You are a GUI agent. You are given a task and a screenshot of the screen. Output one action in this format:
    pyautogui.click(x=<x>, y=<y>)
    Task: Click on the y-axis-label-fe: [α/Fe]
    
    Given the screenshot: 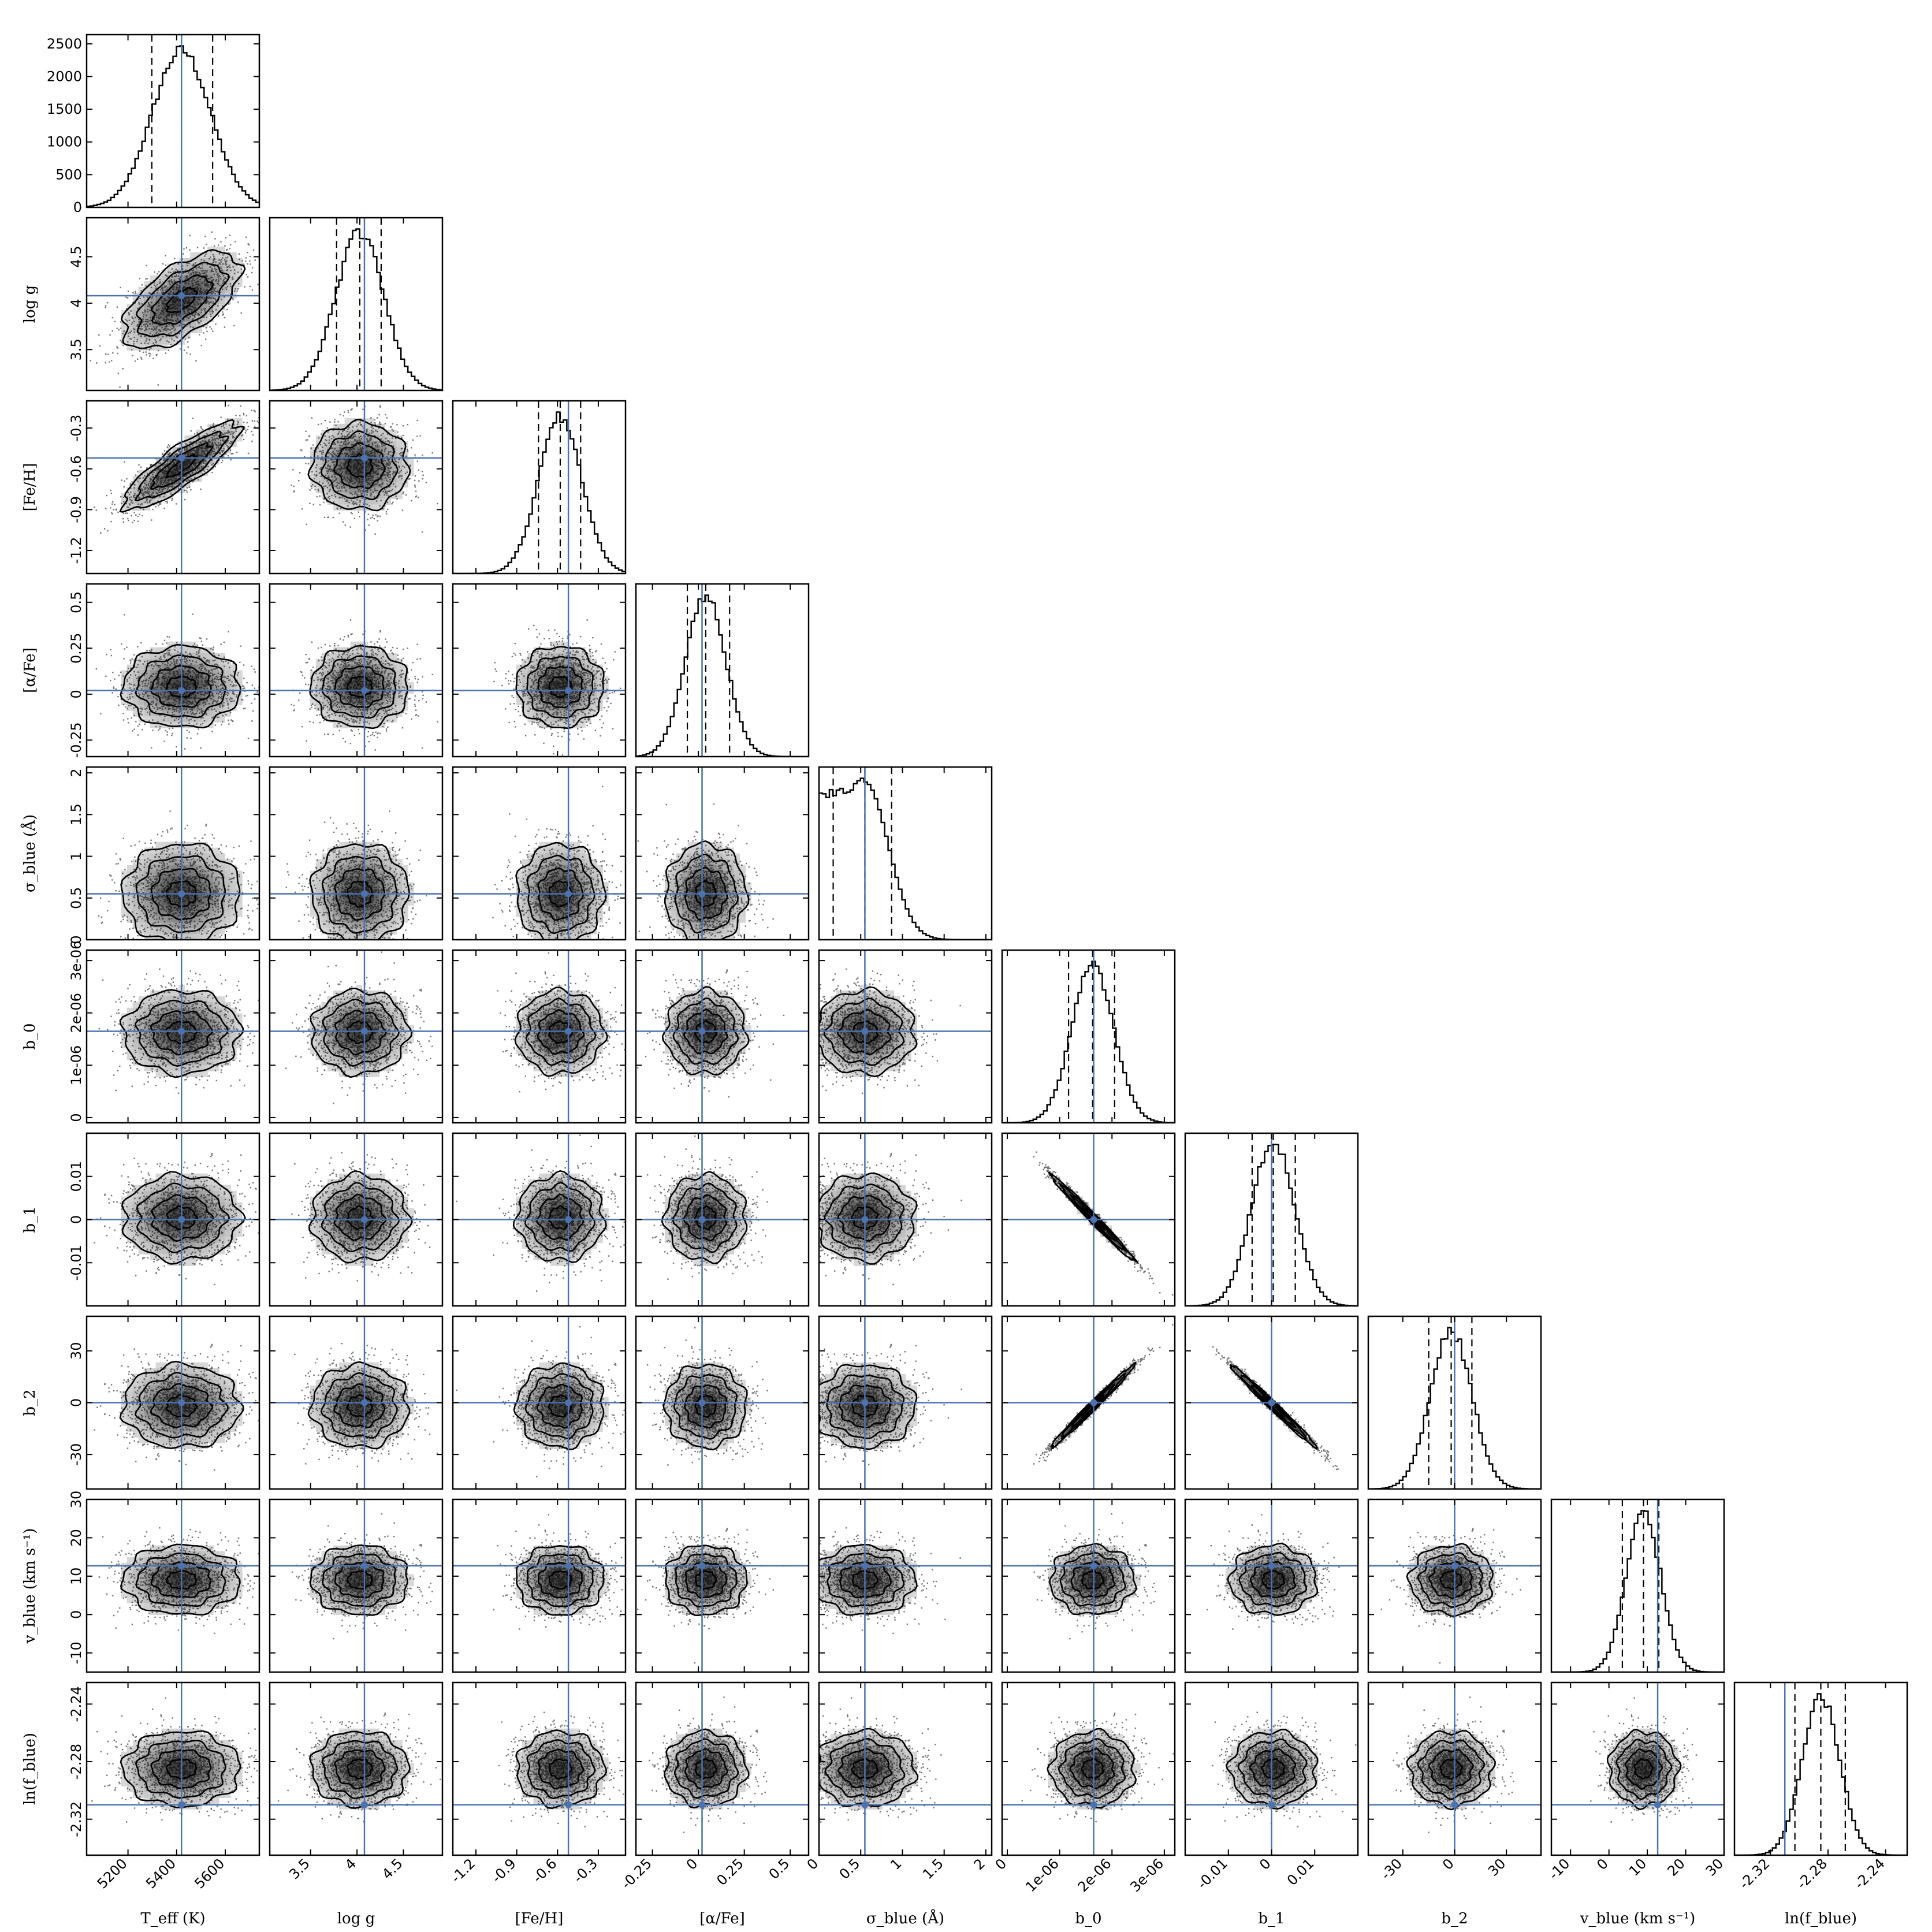 What is the action you would take?
    pyautogui.click(x=30, y=670)
    